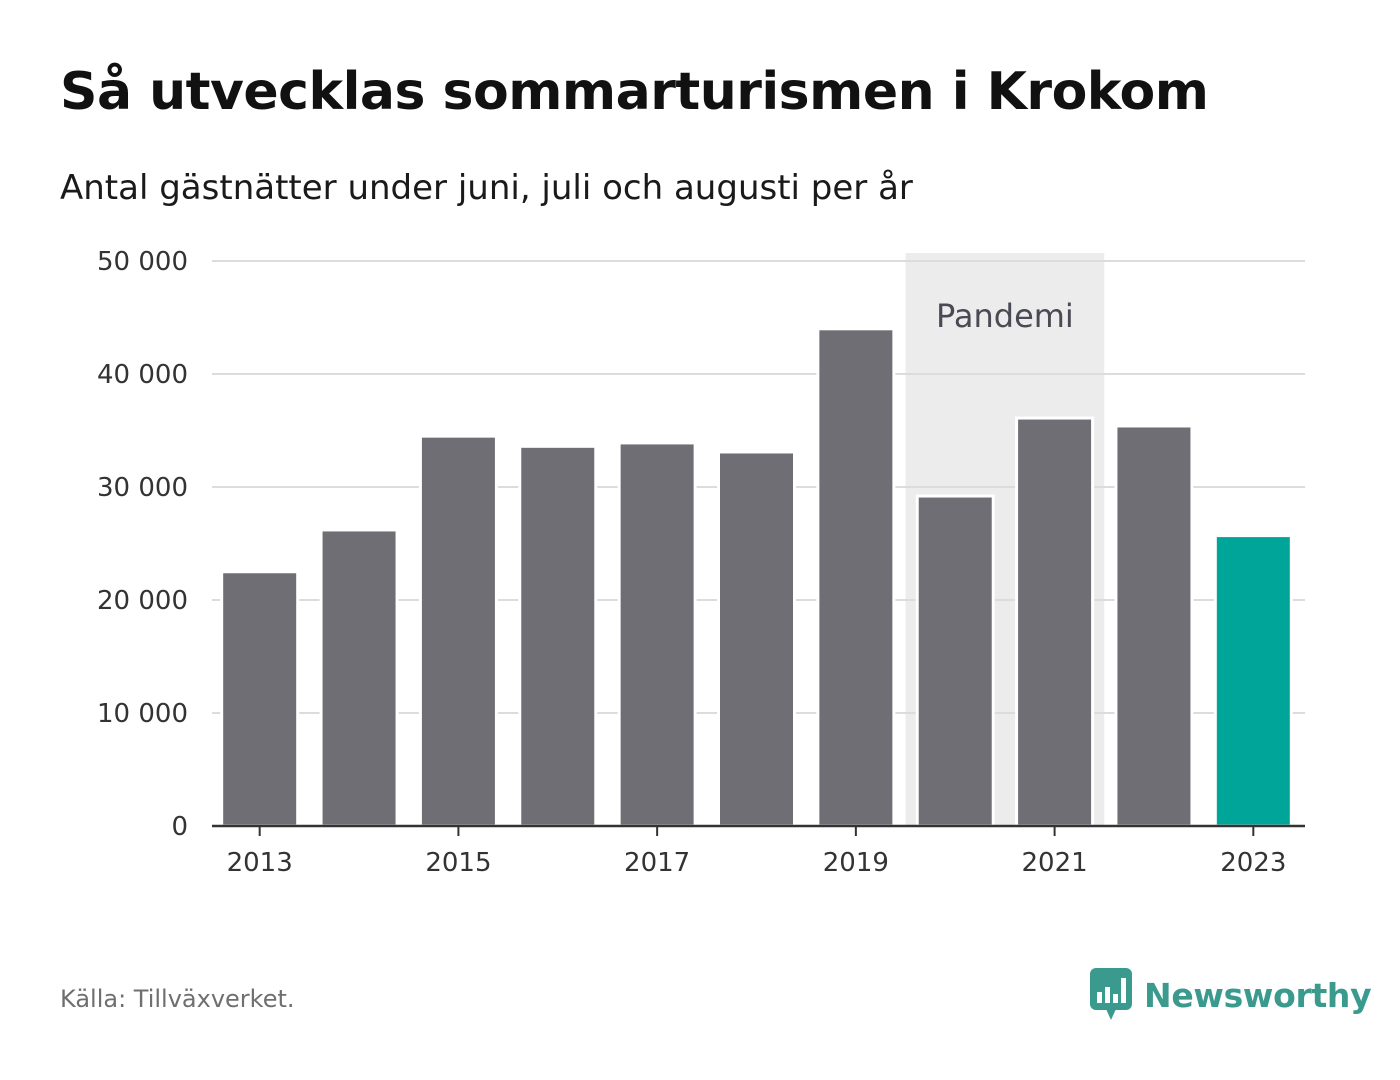  What do you see at coordinates (1258, 995) in the screenshot?
I see `brand-name: Newsworthy` at bounding box center [1258, 995].